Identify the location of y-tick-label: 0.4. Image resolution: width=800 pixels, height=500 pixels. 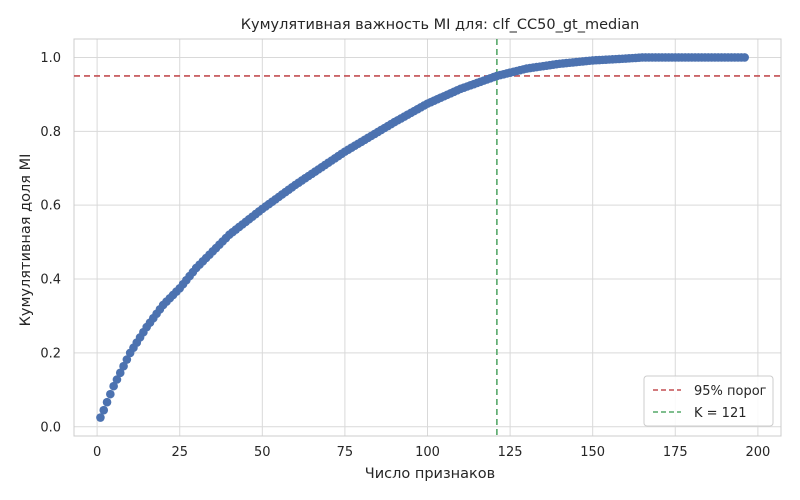
(50, 280).